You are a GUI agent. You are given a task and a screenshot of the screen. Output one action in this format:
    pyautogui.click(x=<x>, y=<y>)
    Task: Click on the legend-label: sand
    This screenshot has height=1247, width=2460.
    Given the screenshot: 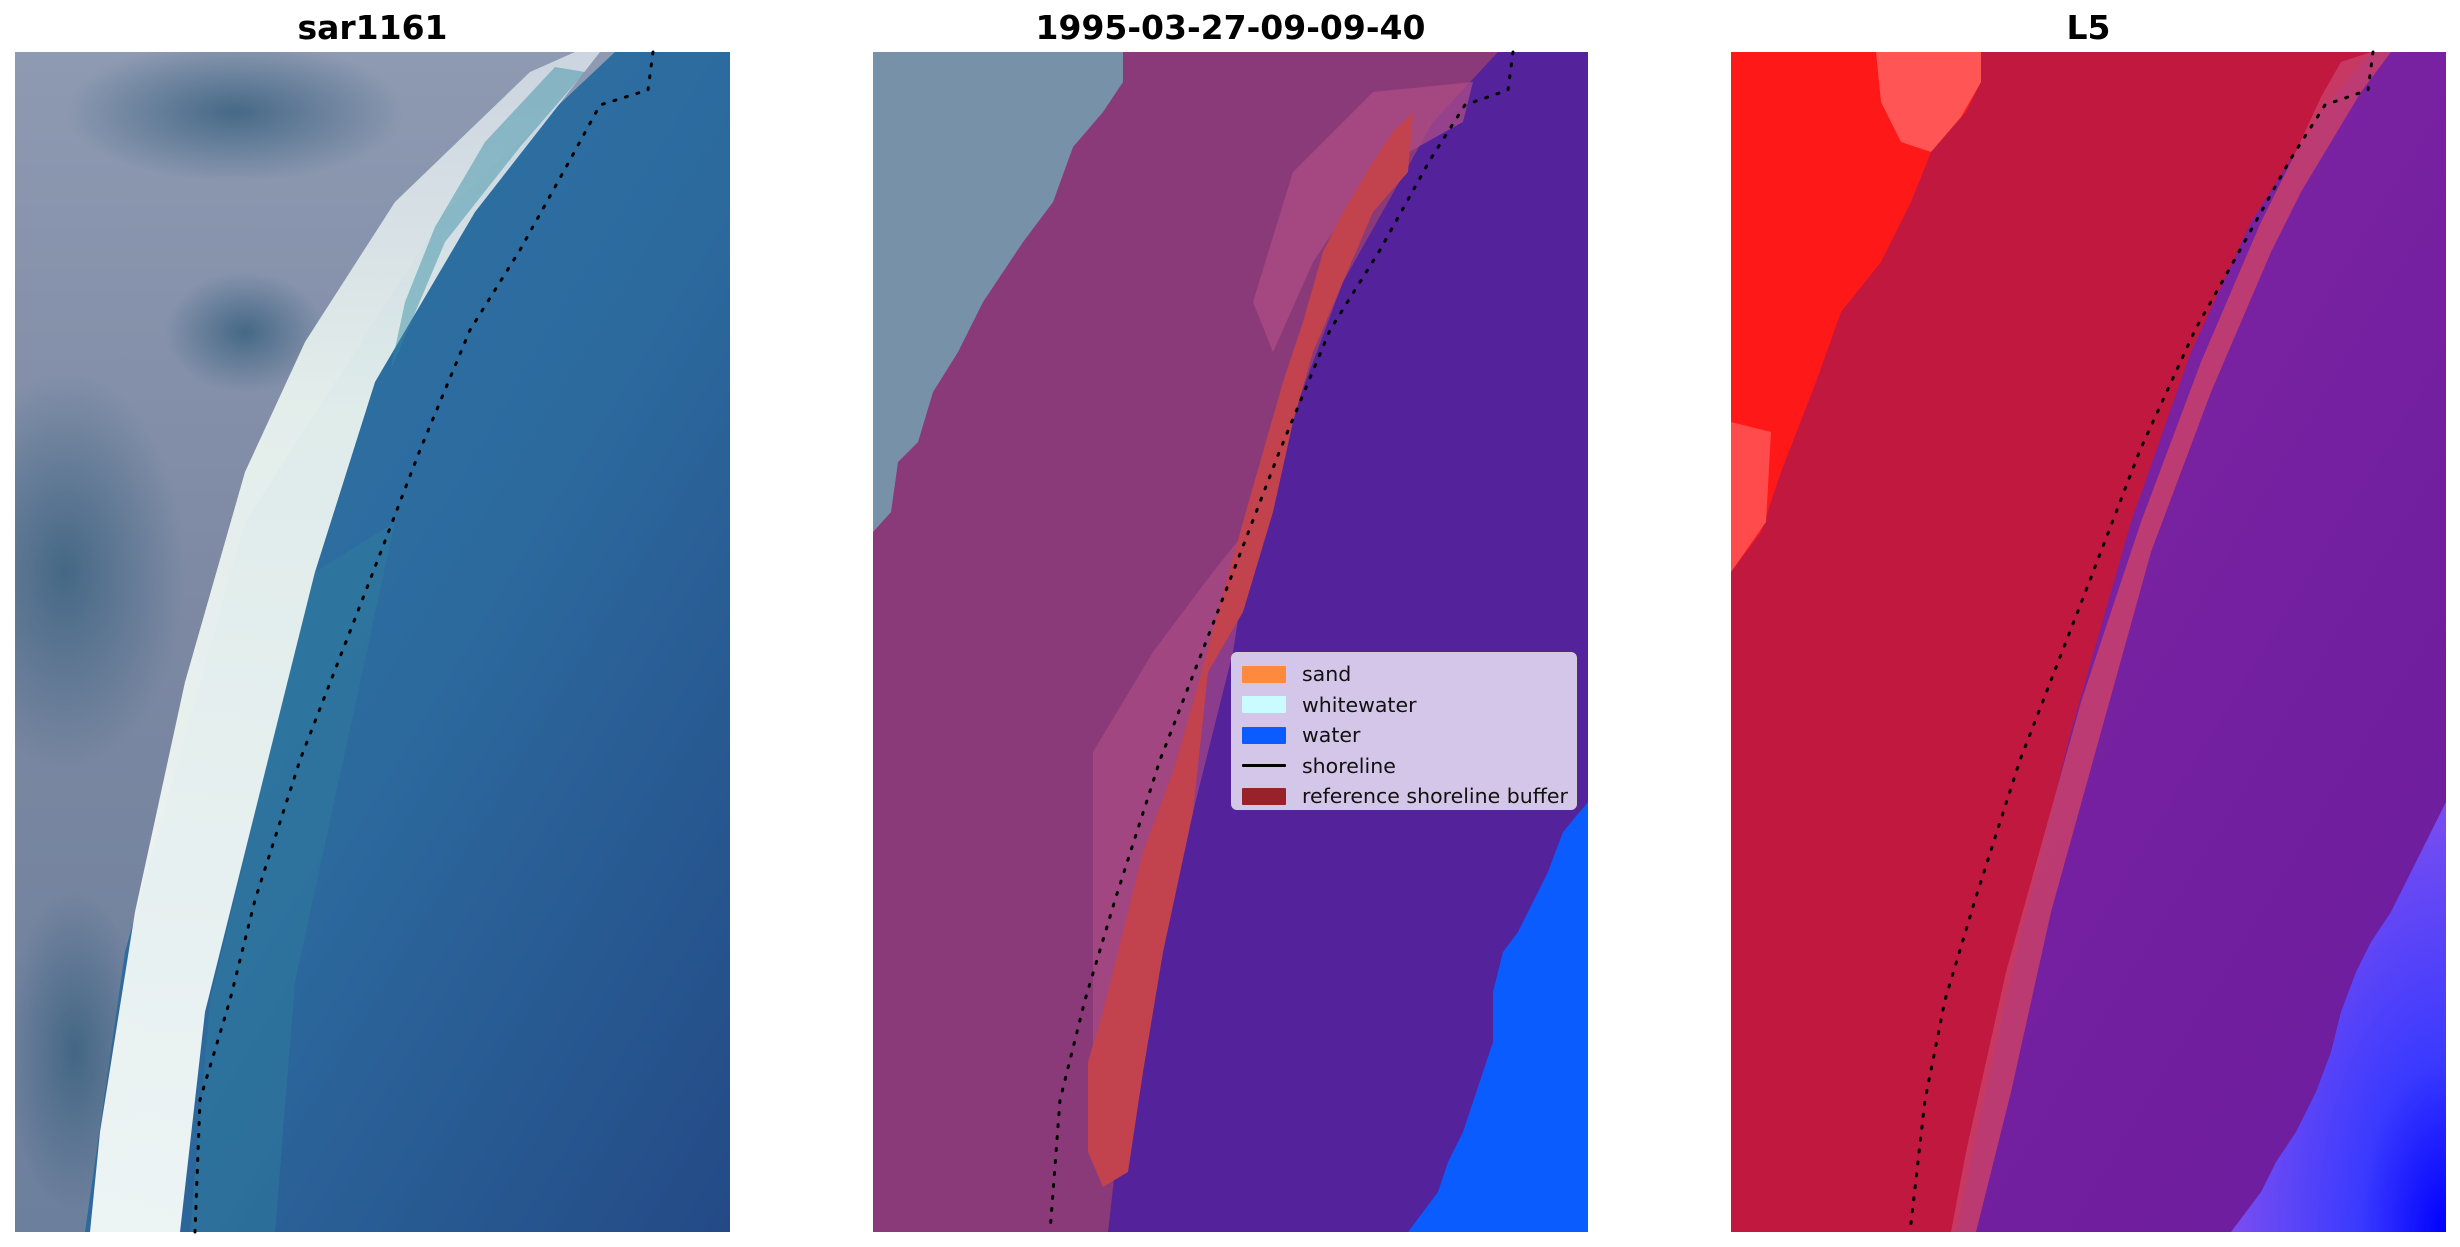 What is the action you would take?
    pyautogui.click(x=1327, y=674)
    